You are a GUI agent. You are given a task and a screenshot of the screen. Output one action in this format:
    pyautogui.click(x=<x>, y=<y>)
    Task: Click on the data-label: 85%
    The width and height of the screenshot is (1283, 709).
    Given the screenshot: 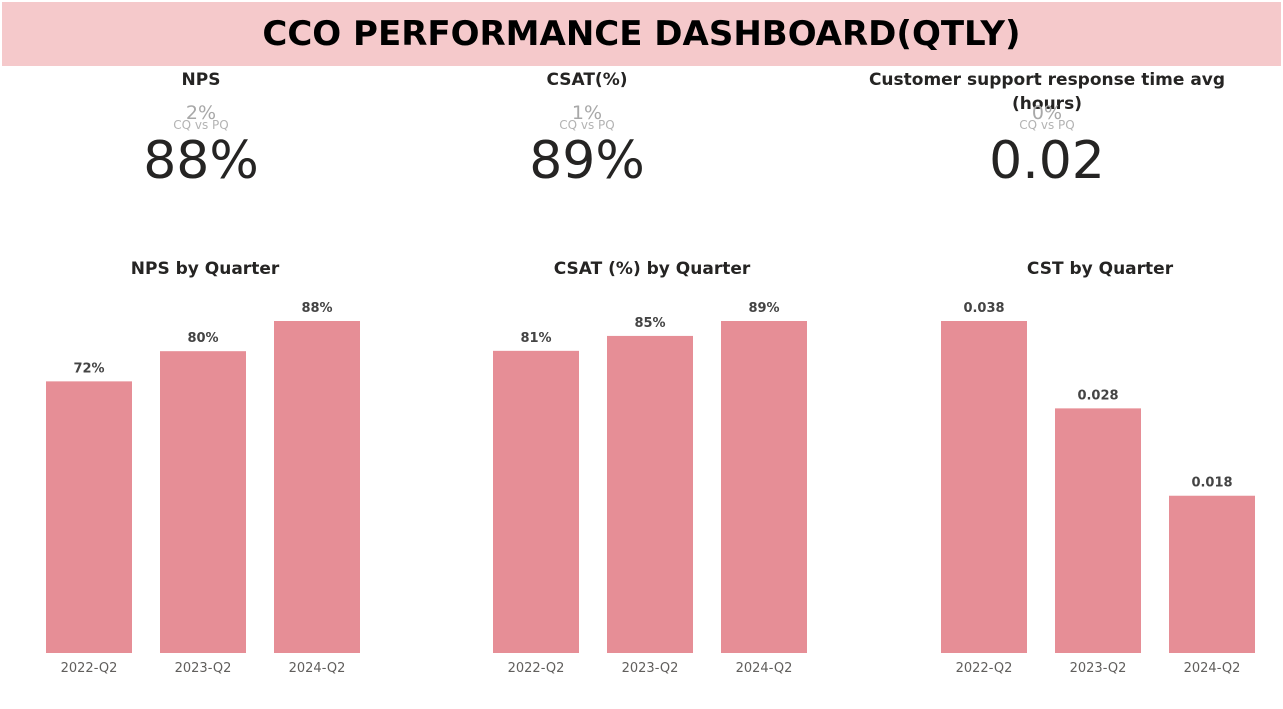 What is the action you would take?
    pyautogui.click(x=649, y=323)
    